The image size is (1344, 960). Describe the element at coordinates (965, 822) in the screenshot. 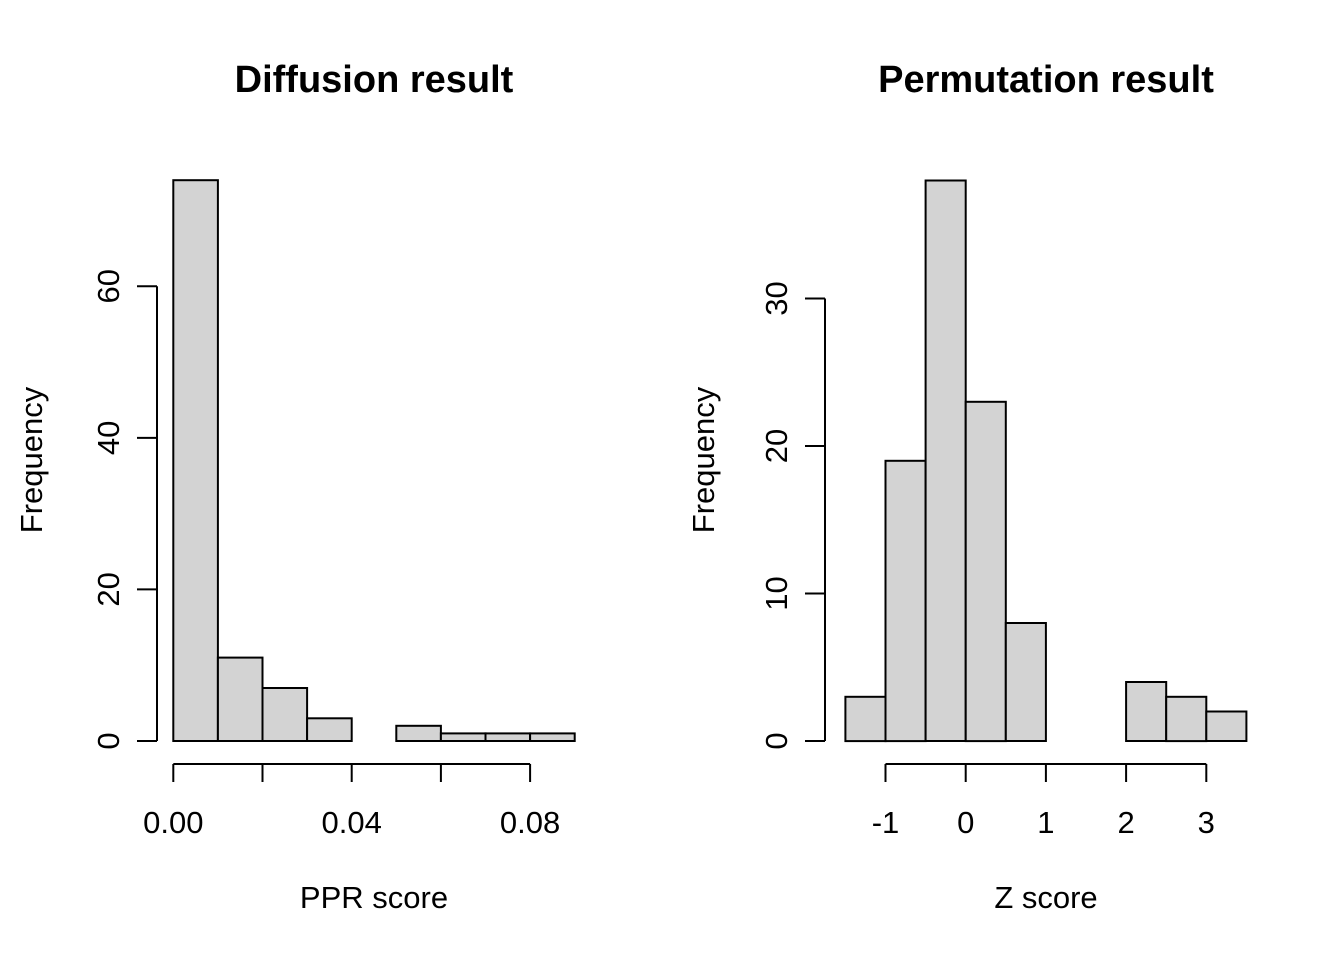

I see `x-tick-label: 0` at that location.